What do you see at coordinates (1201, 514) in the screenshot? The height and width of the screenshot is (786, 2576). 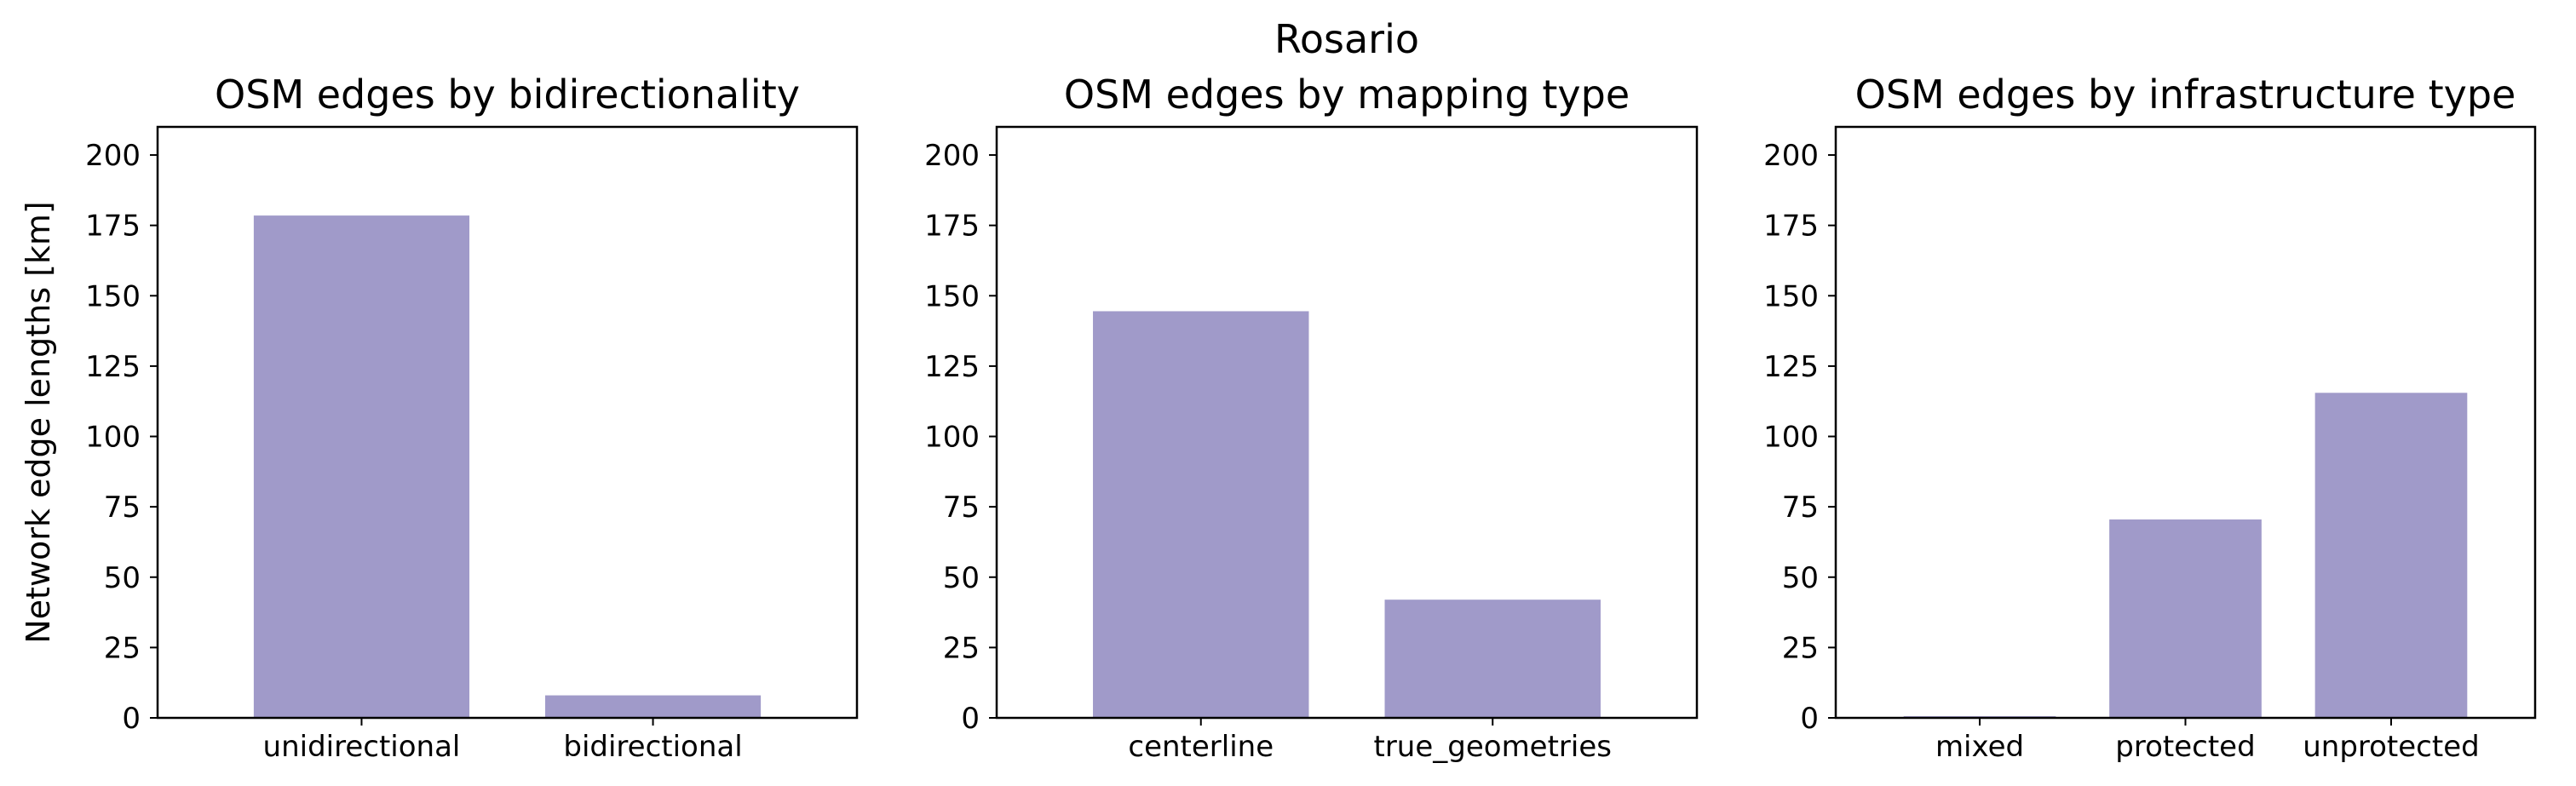 I see `bar-centerline` at bounding box center [1201, 514].